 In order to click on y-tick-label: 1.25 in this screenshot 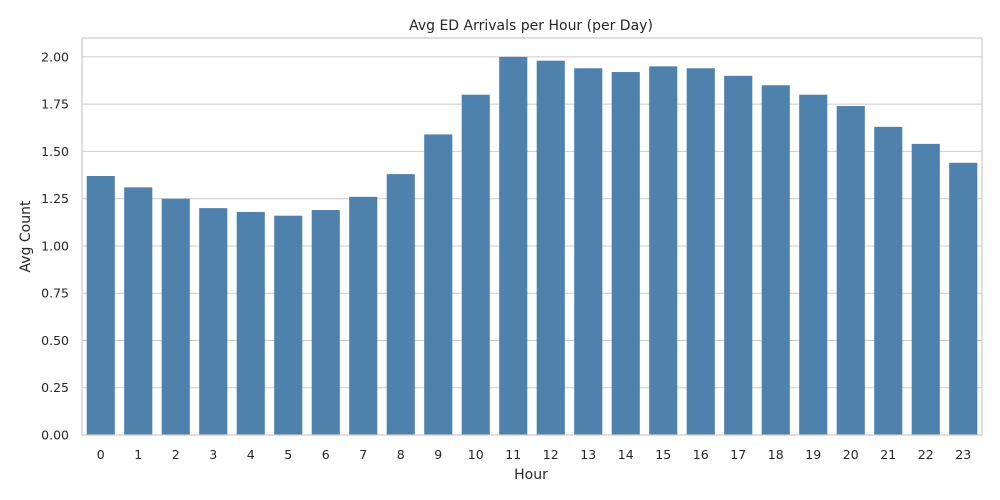, I will do `click(55, 198)`.